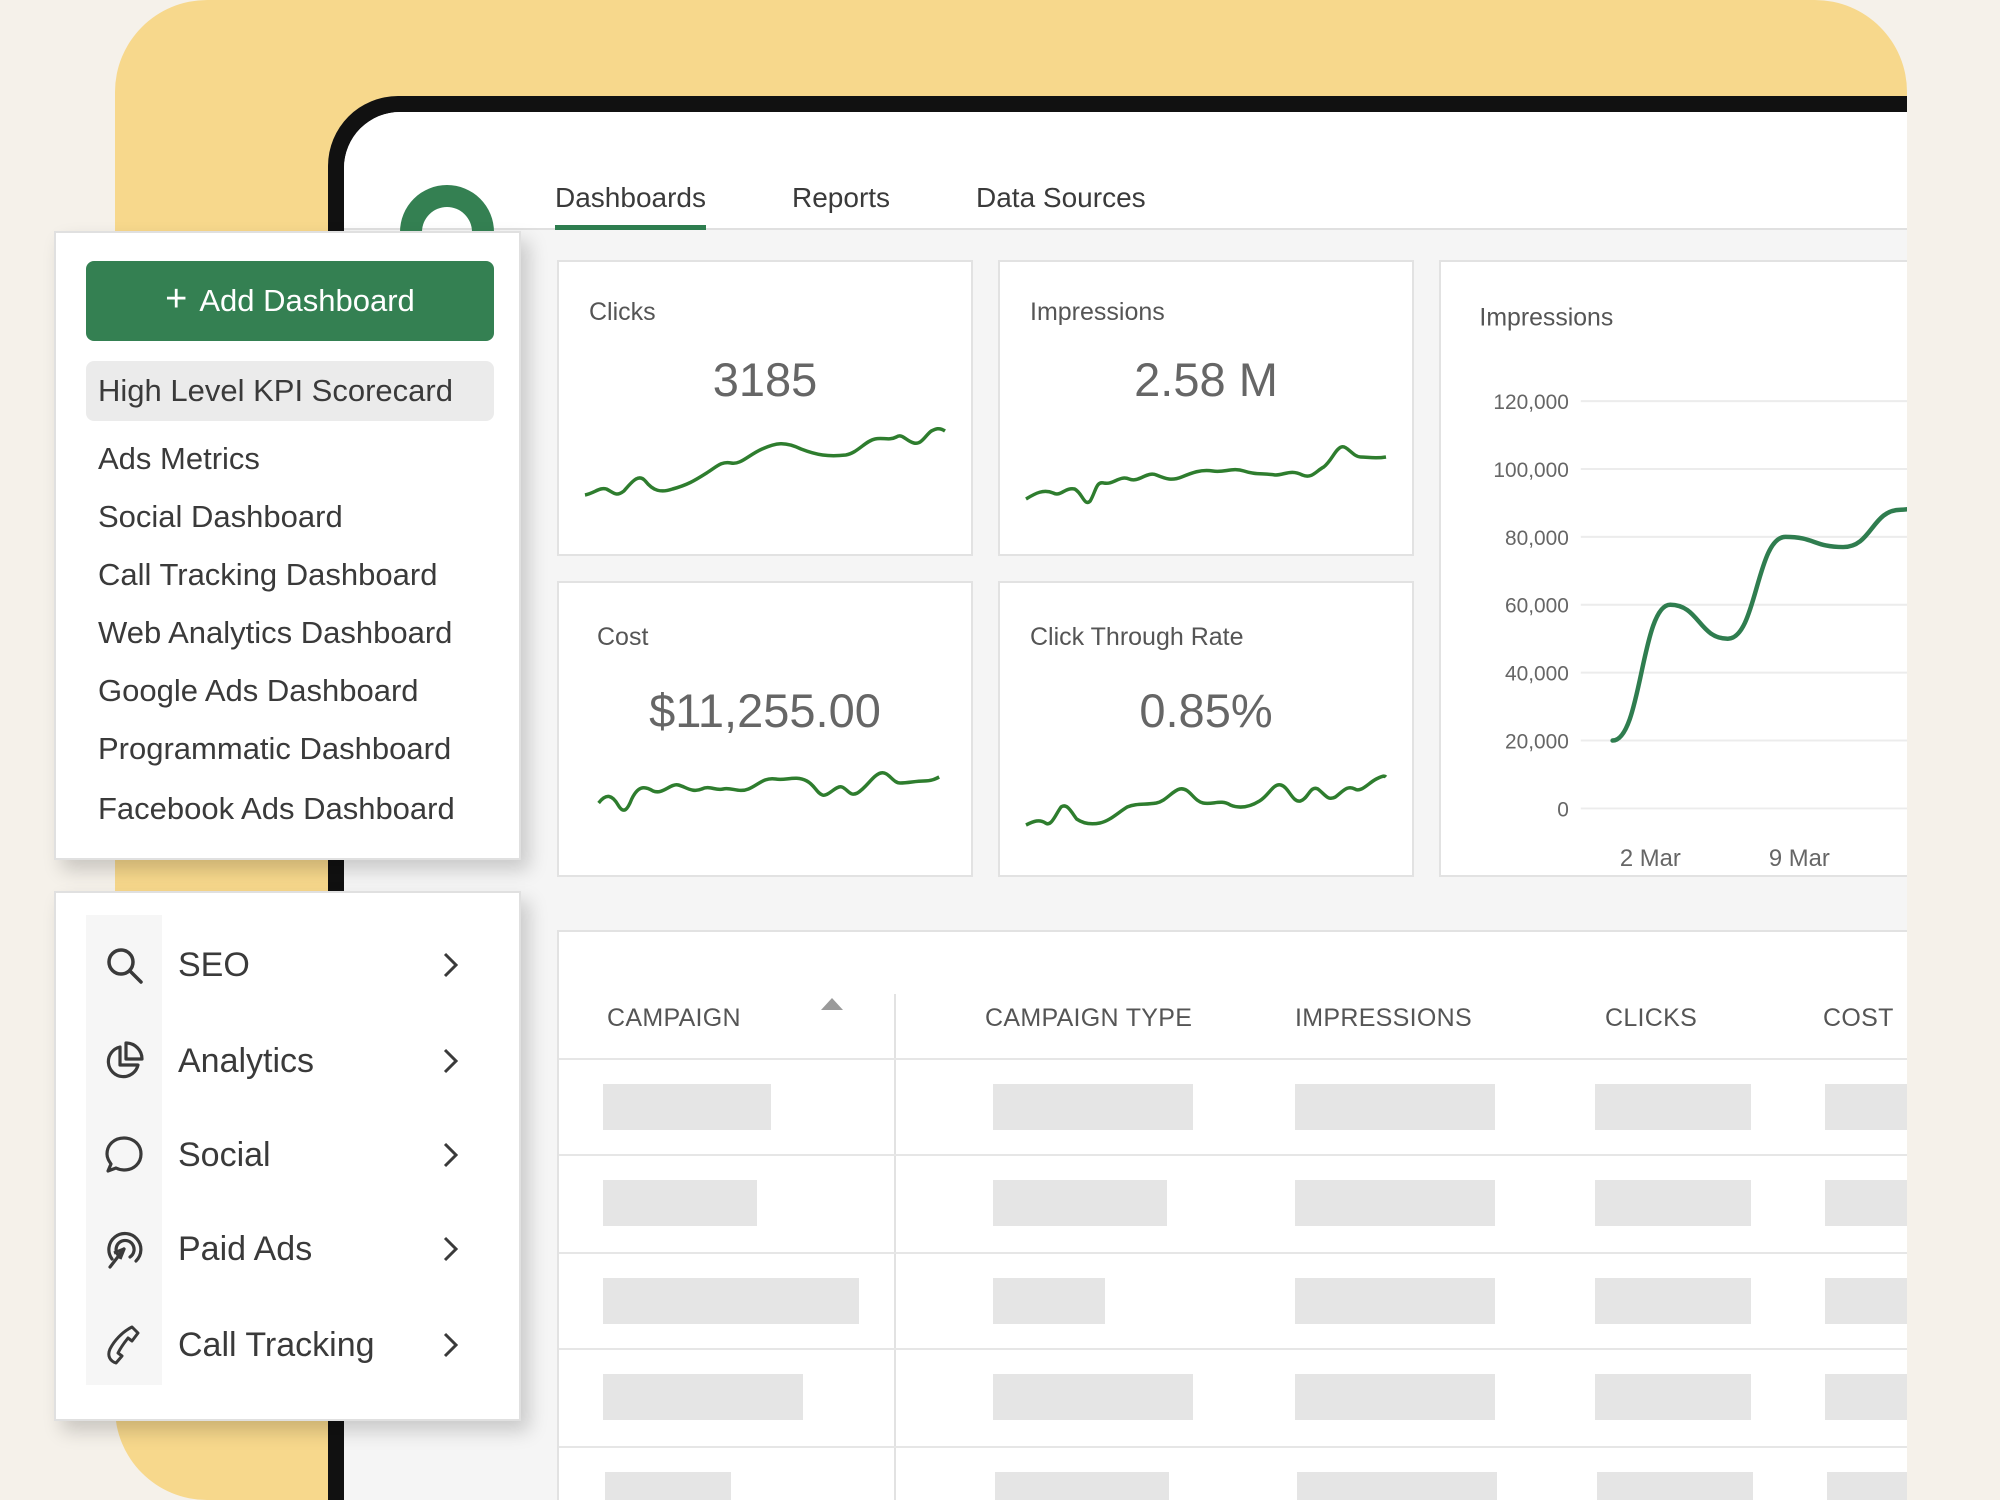 The width and height of the screenshot is (2000, 1500). Describe the element at coordinates (283, 1155) in the screenshot. I see `menu-item-social: Social` at that location.